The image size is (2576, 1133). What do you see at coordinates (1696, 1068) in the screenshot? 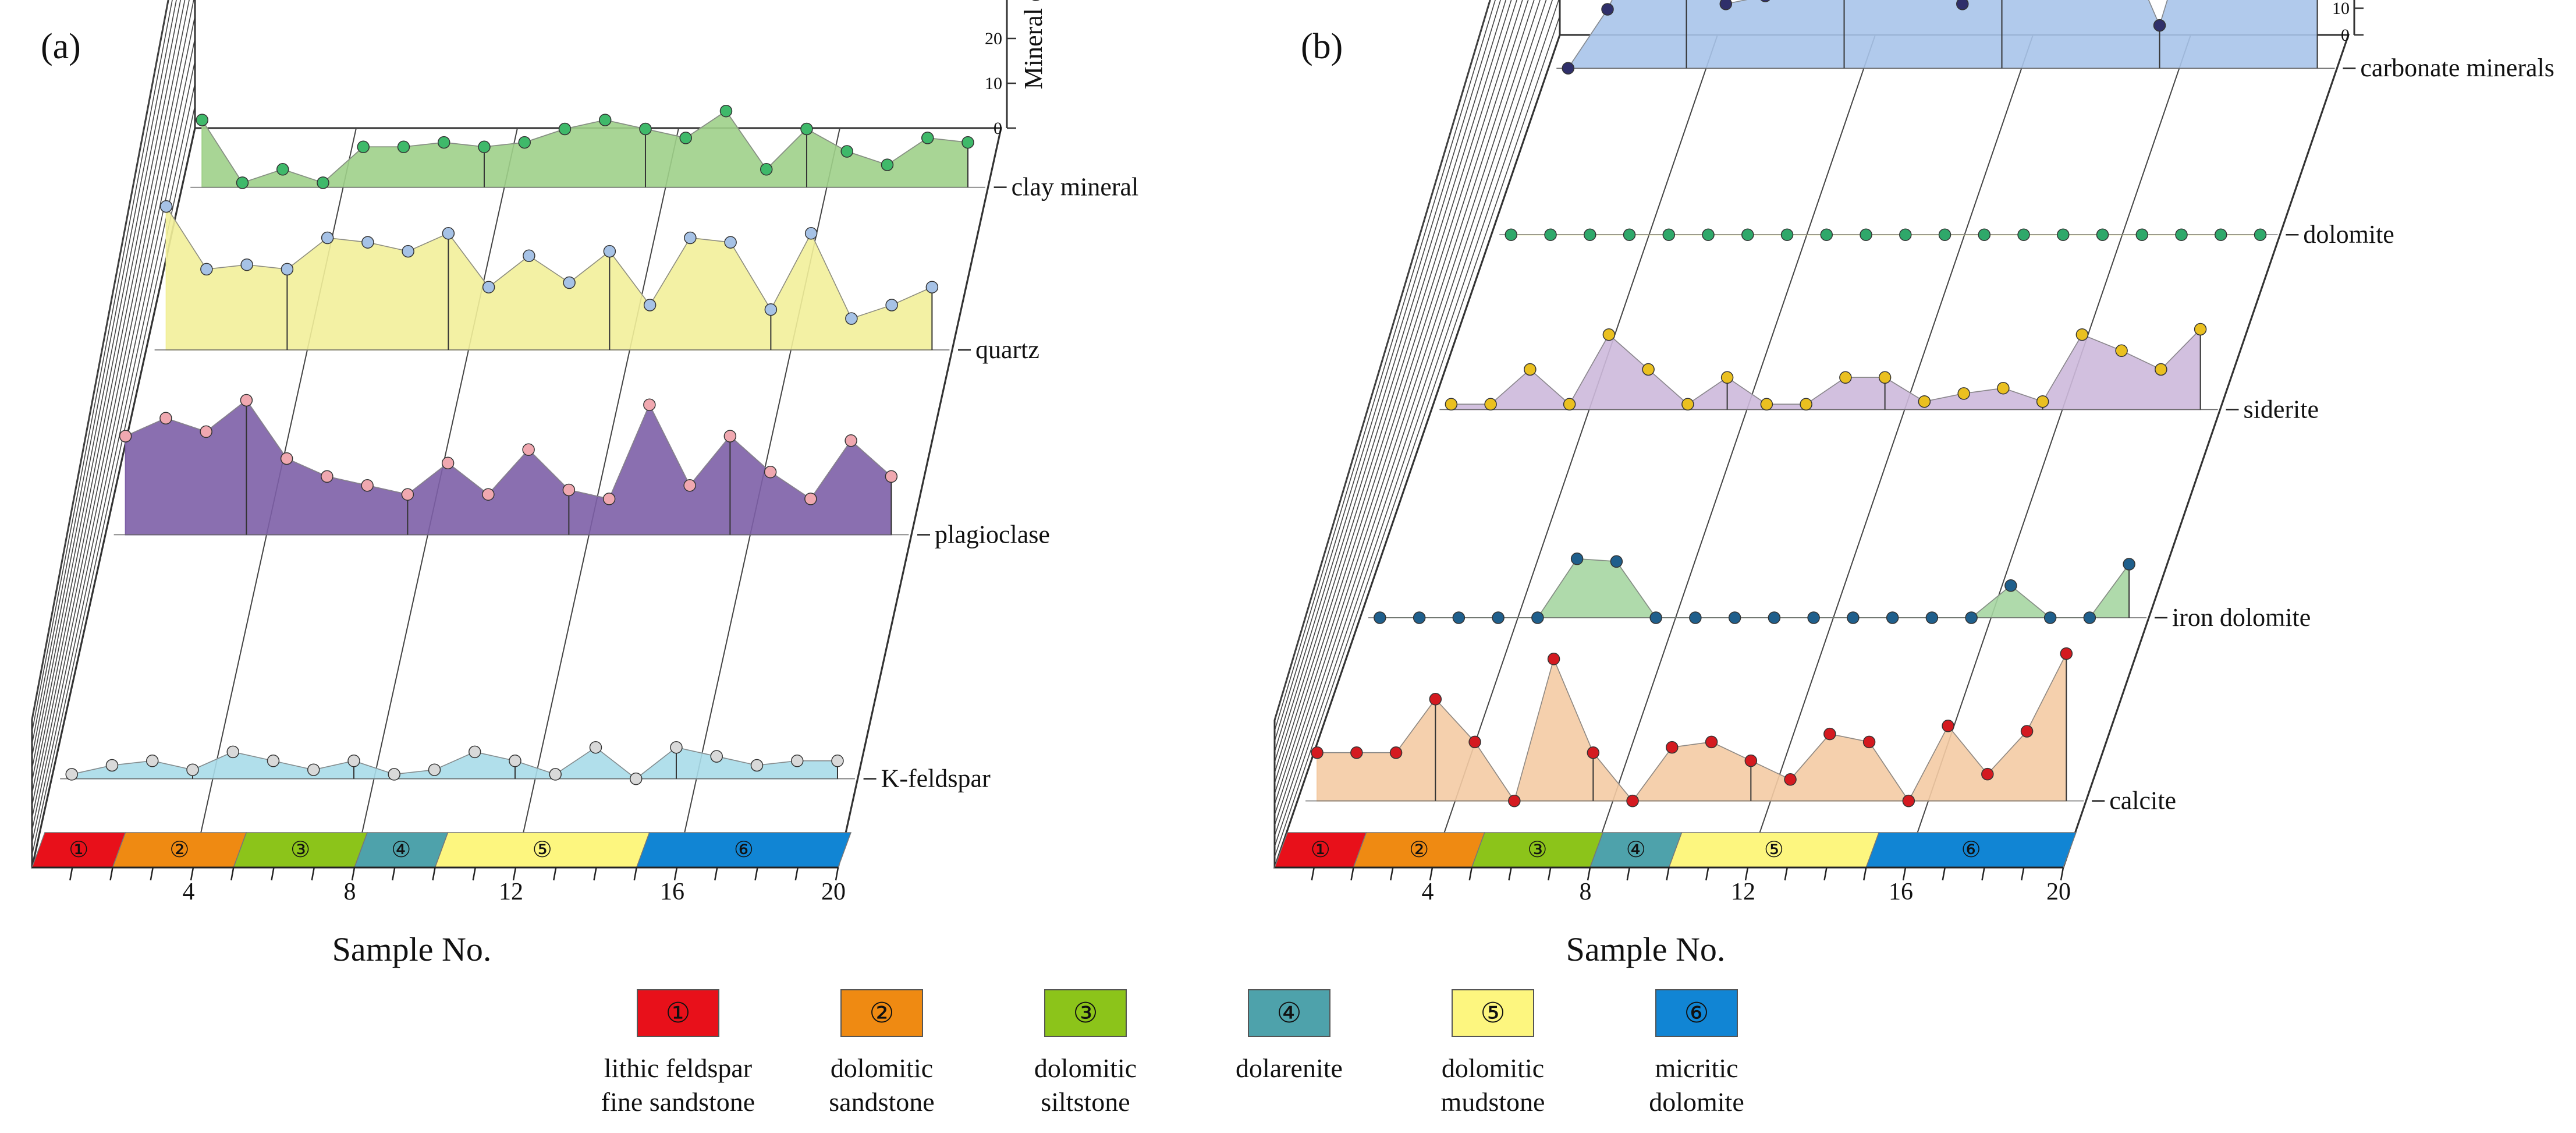
I see `legend-label-line: micritic` at bounding box center [1696, 1068].